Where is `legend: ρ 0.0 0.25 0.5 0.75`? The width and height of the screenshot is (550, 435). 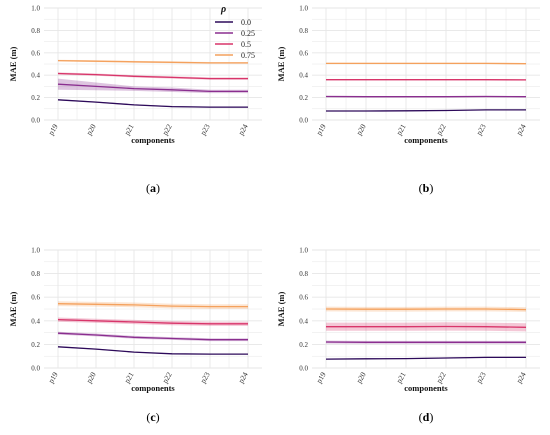
legend: ρ 0.0 0.25 0.5 0.75 is located at coordinates (235, 32).